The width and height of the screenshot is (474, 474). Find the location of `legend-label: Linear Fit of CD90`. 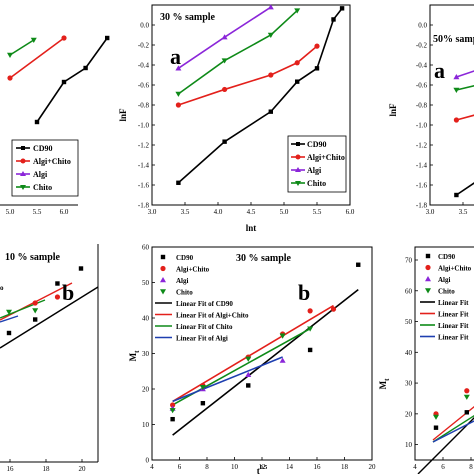

legend-label: Linear Fit of CD90 is located at coordinates (204, 304).